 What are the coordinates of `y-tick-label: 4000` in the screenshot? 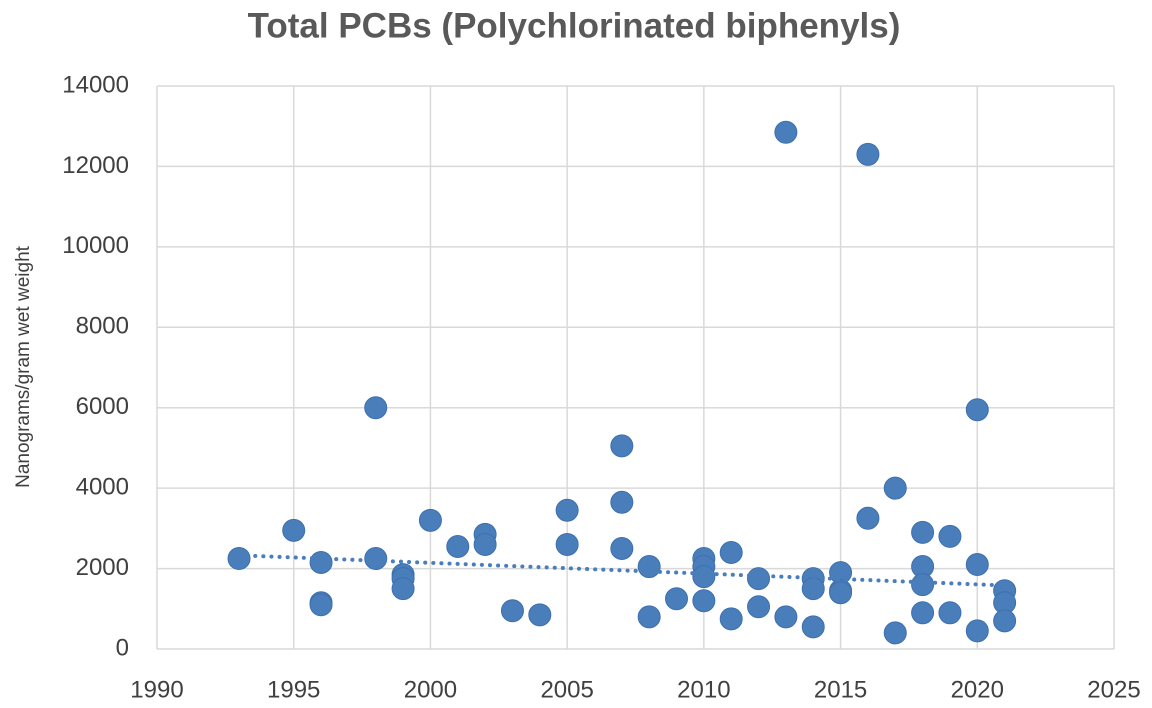 It's located at (102, 486).